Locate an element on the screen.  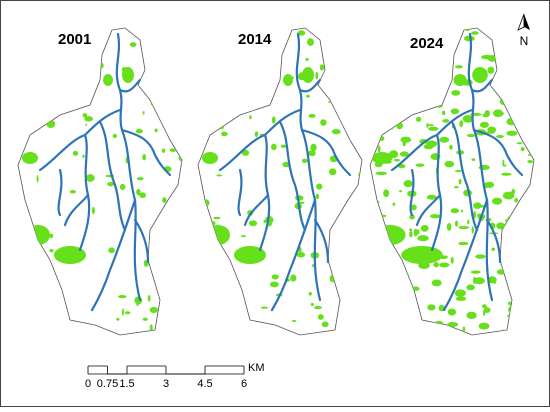
scale-label: 0 is located at coordinates (88, 384).